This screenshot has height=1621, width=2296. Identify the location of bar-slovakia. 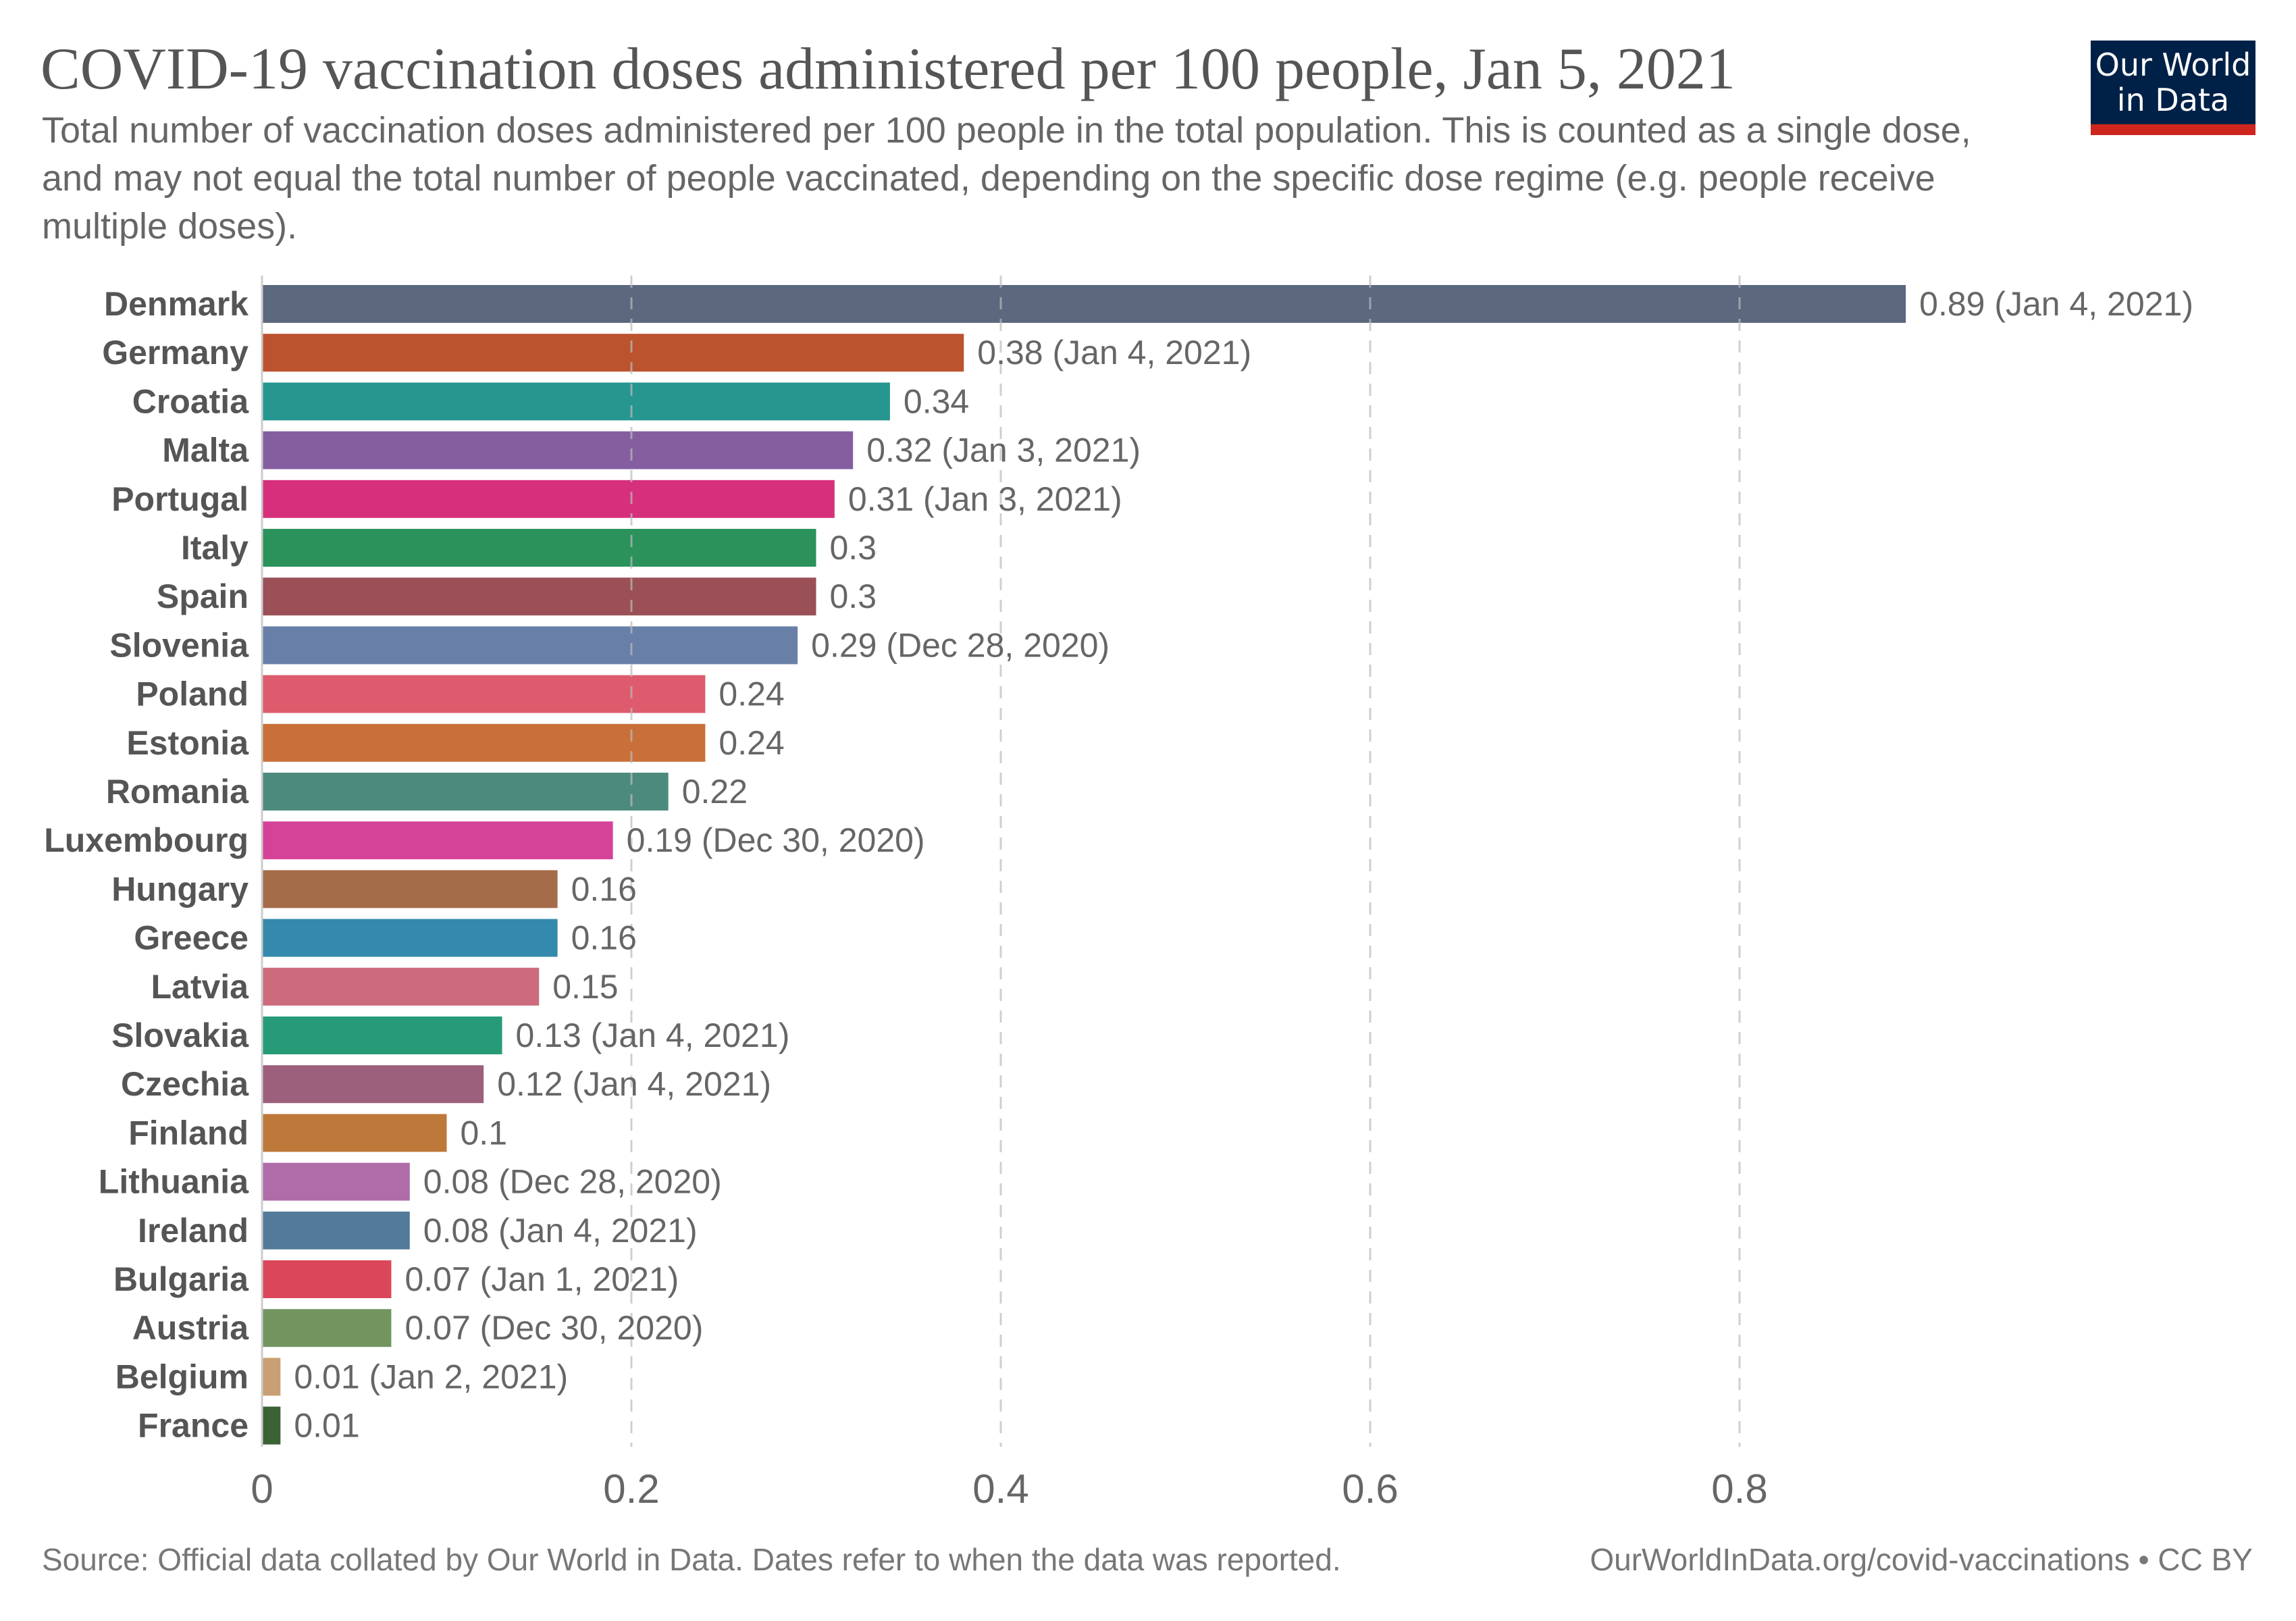
(382, 1035).